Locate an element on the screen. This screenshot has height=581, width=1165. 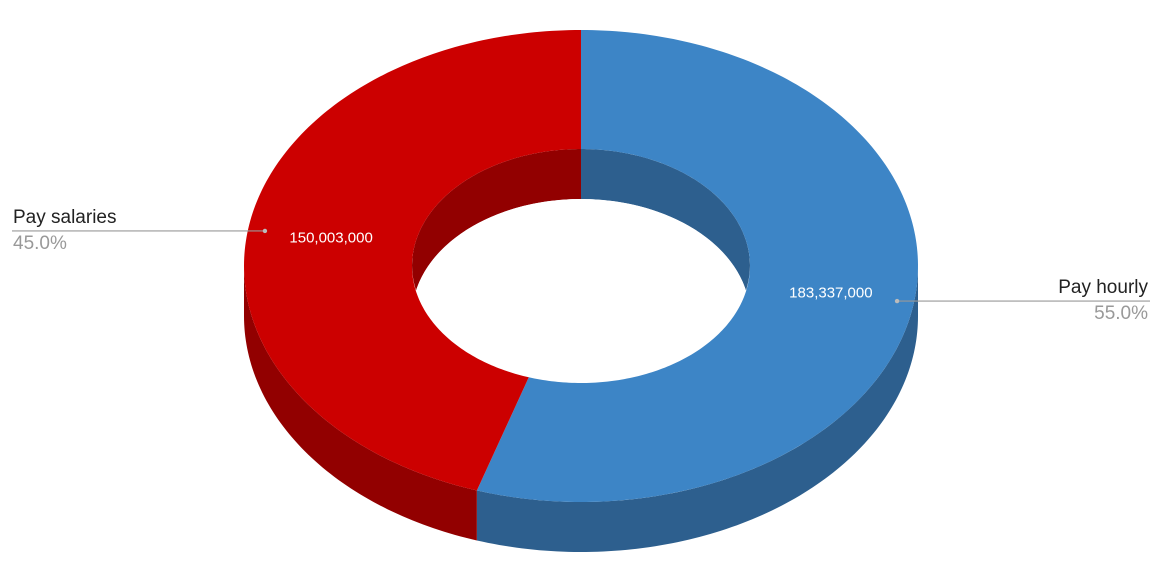
category-label: Pay salaries is located at coordinates (65, 217).